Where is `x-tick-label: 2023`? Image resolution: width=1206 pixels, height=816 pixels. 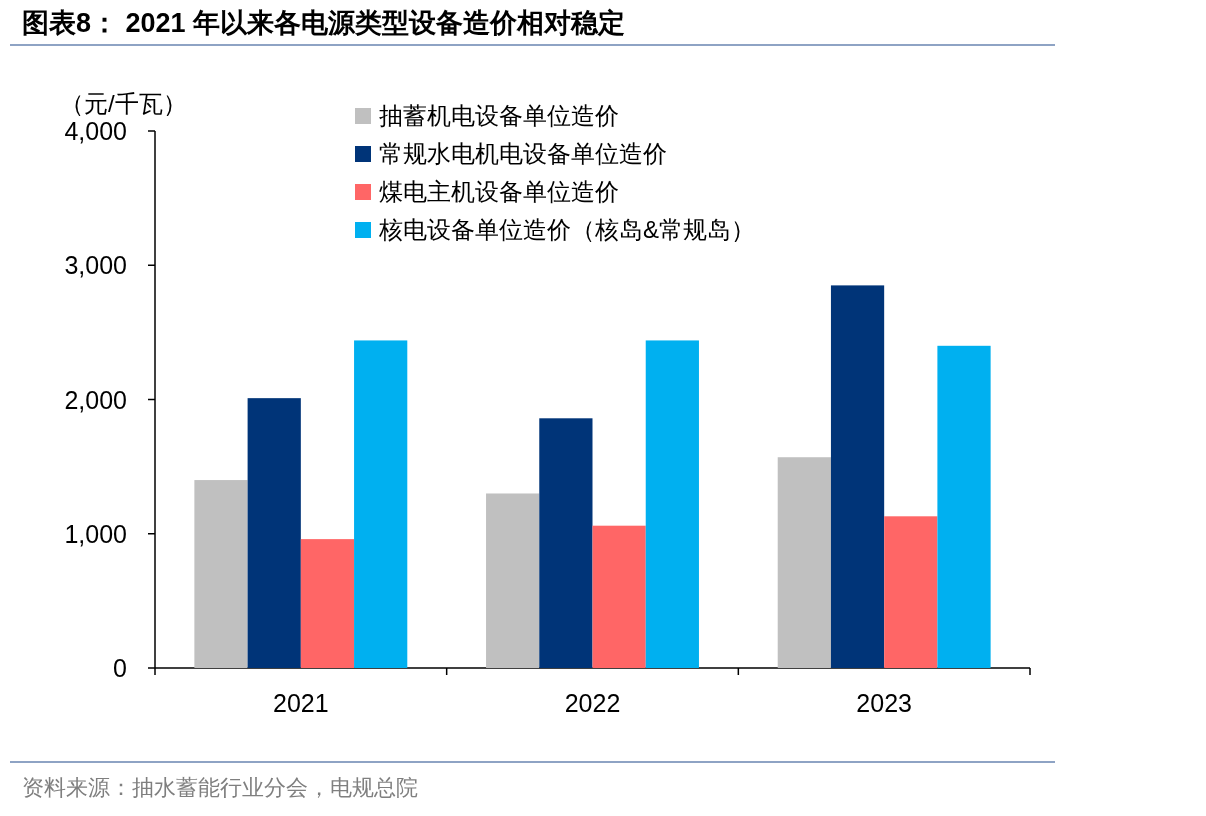 x-tick-label: 2023 is located at coordinates (884, 703).